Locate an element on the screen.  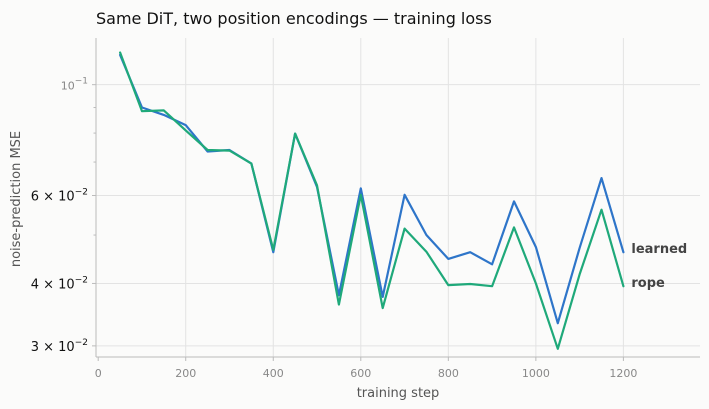
y-tick-label: 10−1 is located at coordinates (74, 85).